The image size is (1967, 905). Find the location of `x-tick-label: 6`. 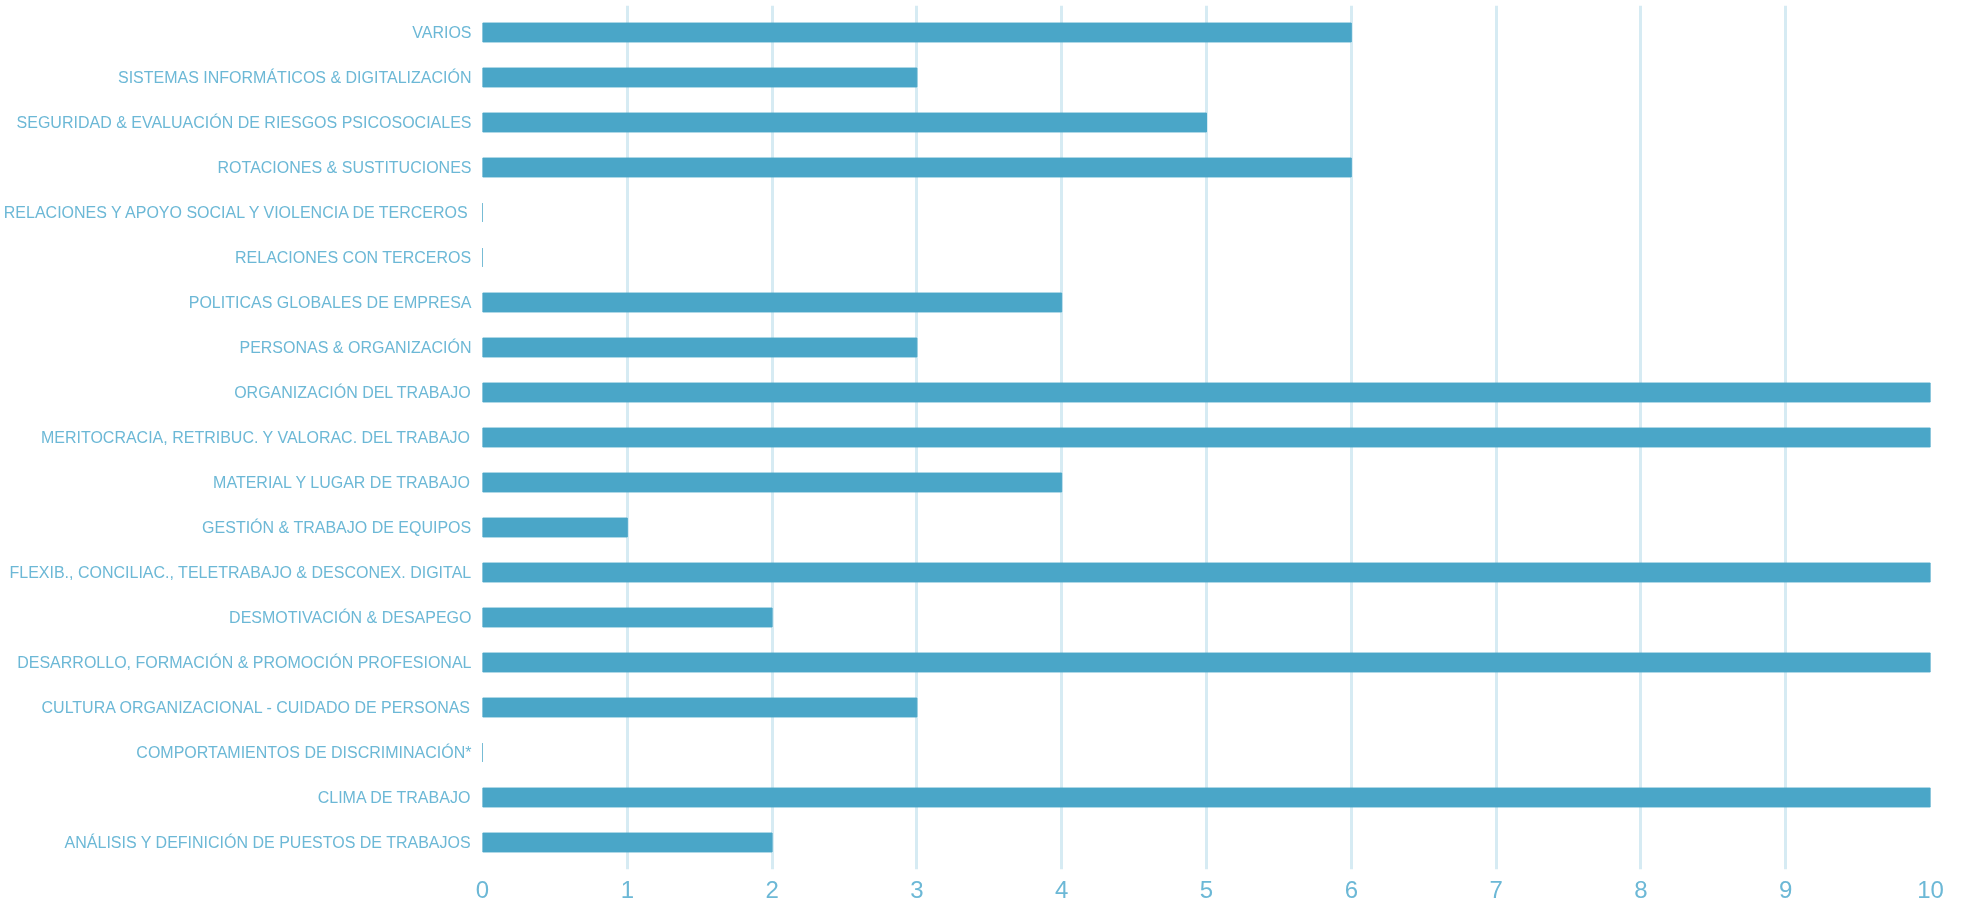

x-tick-label: 6 is located at coordinates (1351, 889).